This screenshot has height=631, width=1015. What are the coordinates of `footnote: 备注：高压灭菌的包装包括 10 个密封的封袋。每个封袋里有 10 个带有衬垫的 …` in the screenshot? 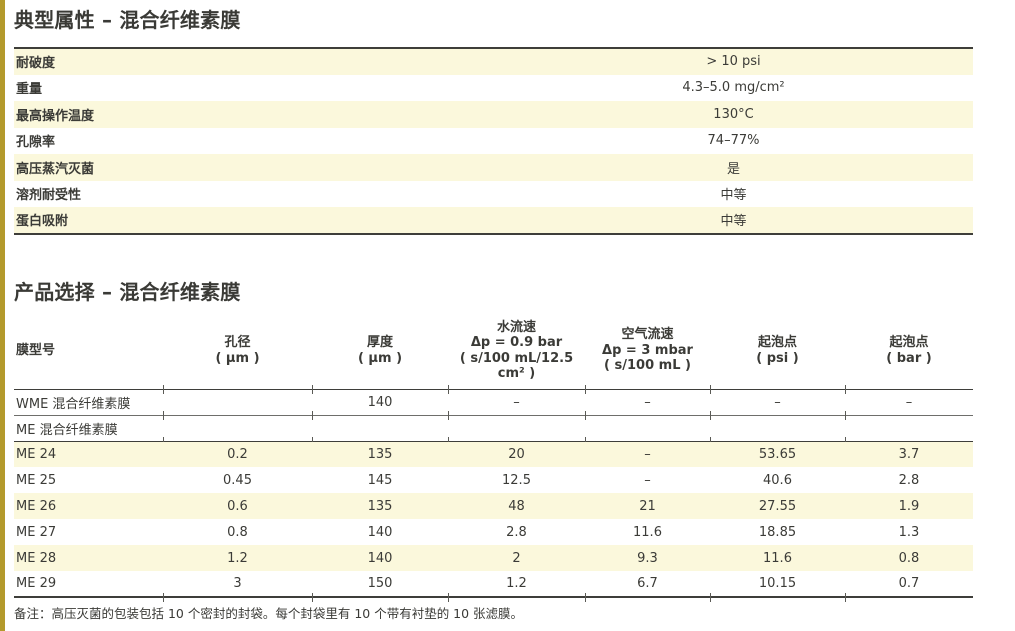 It's located at (269, 613).